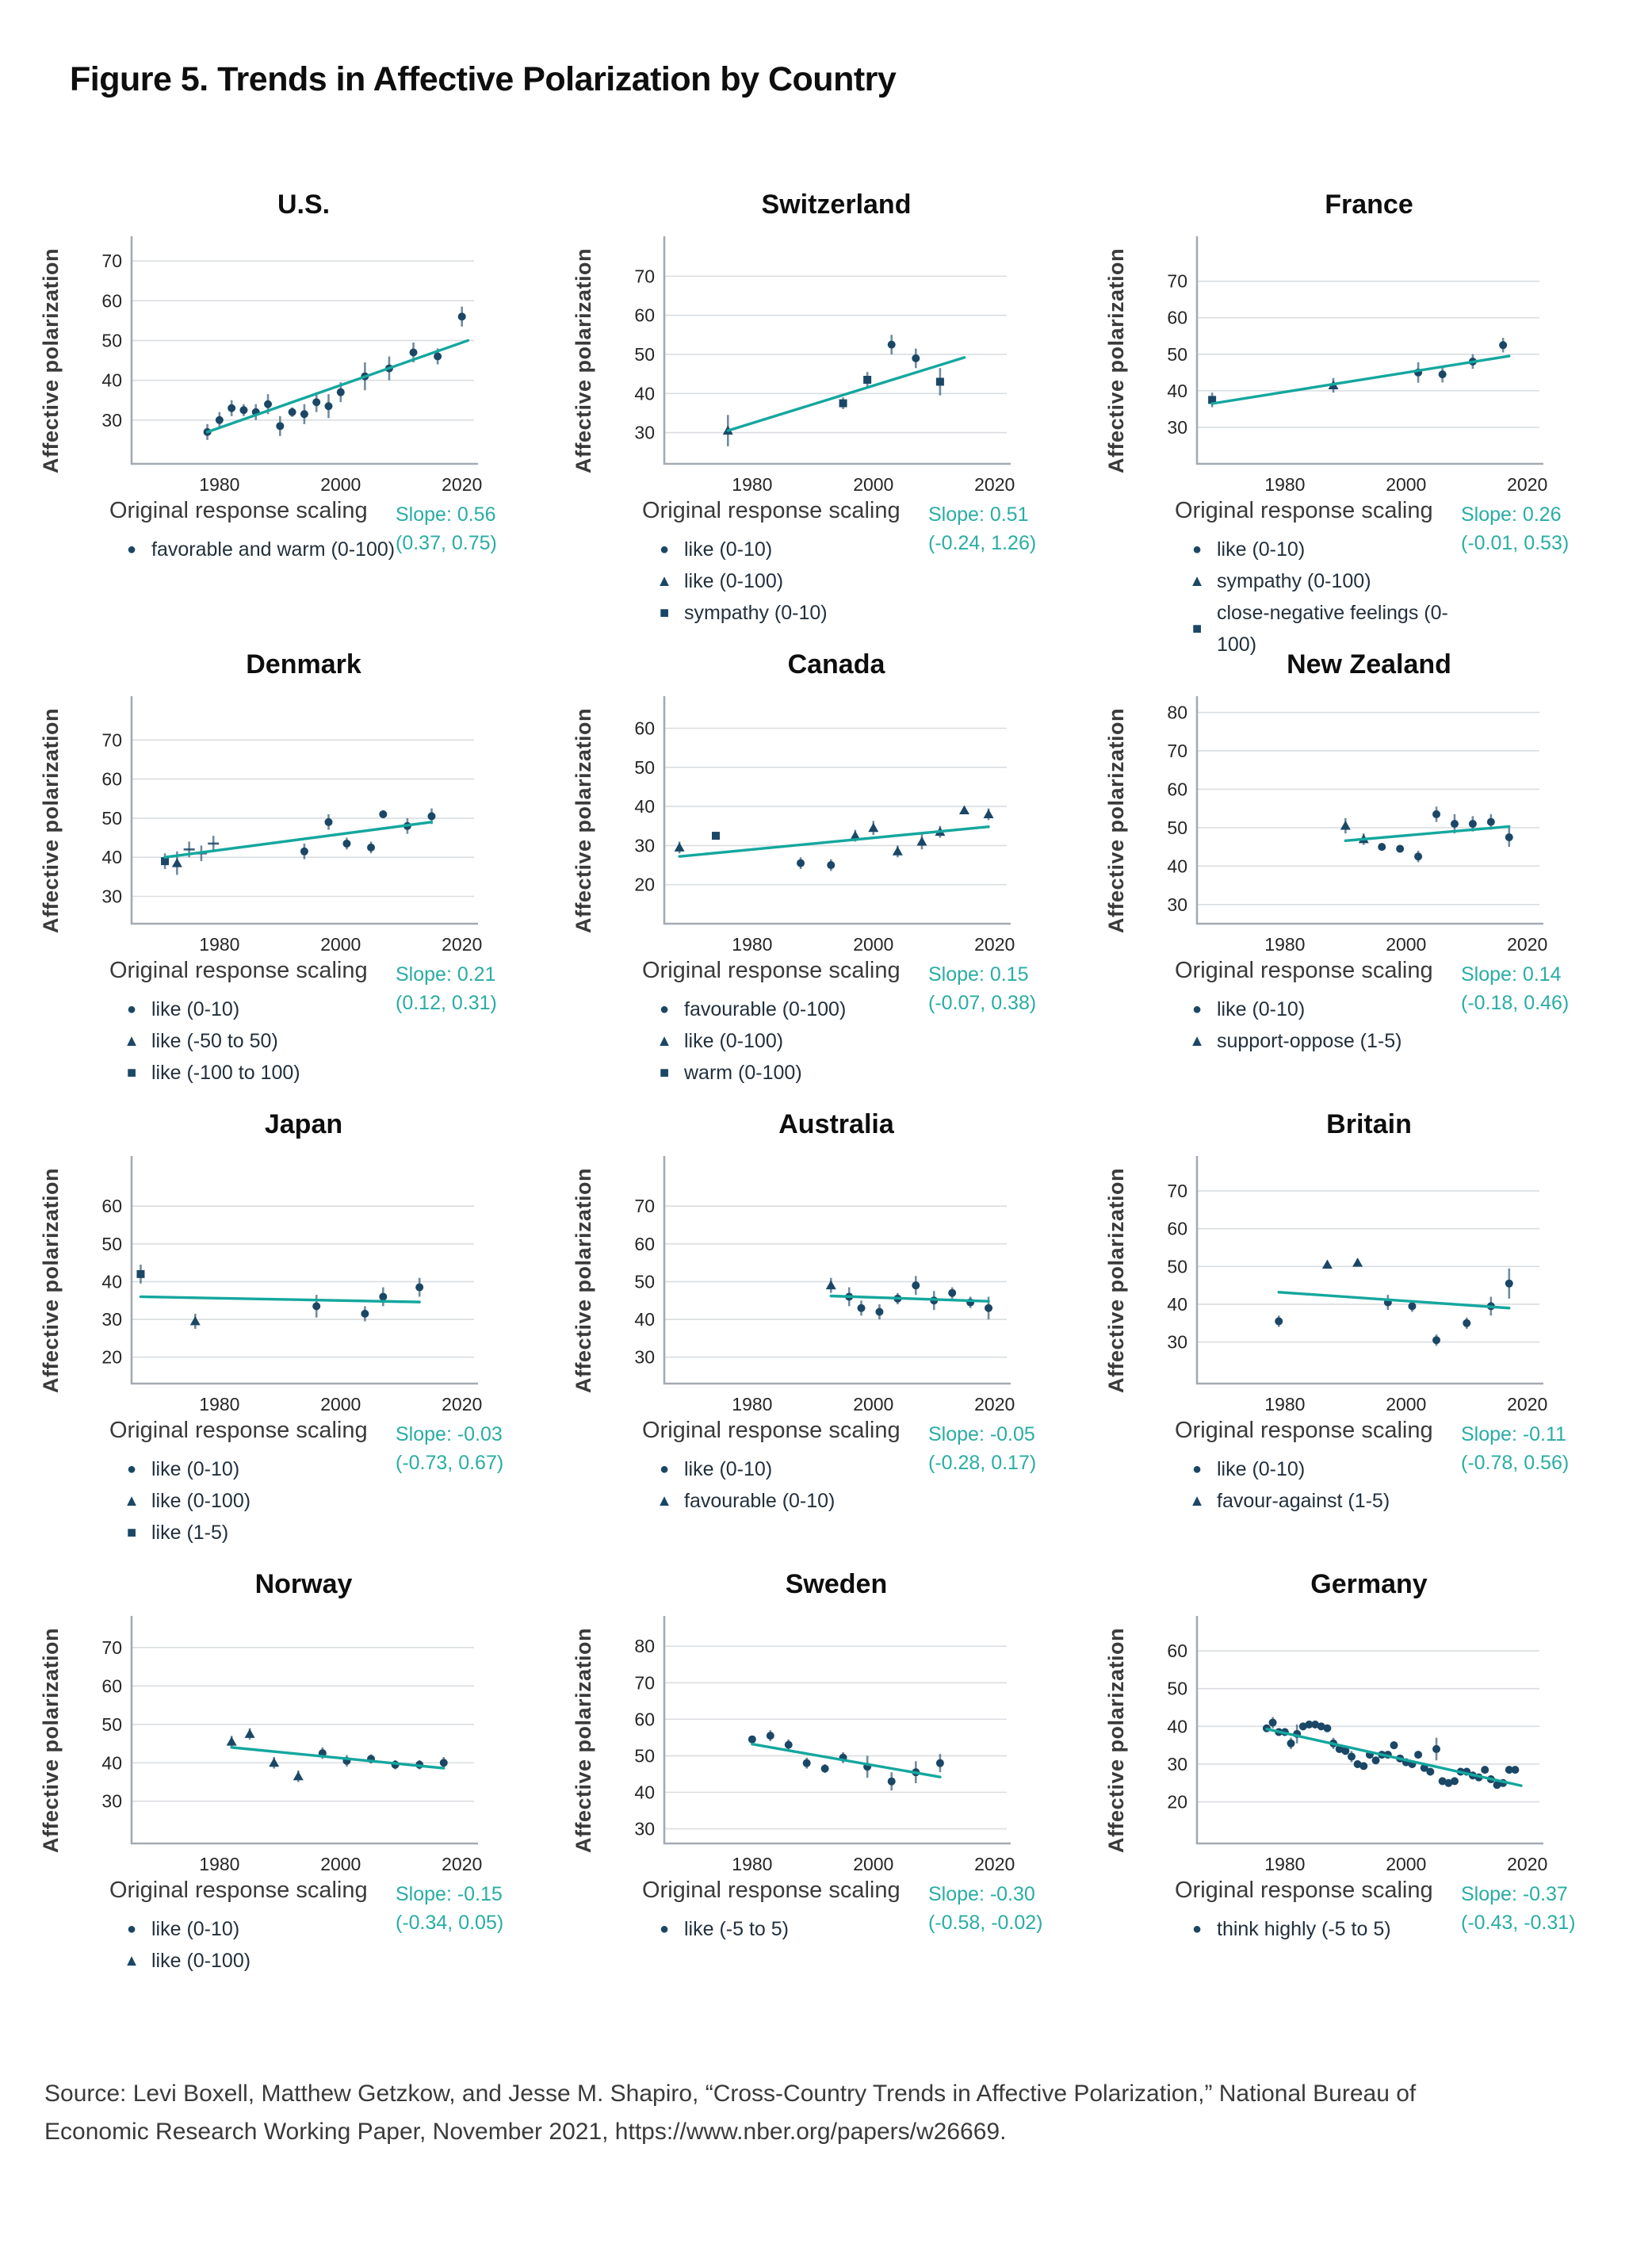 This screenshot has width=1652, height=2251. What do you see at coordinates (778, 613) in the screenshot?
I see `legend-item: ■ sympathy (0-10)` at bounding box center [778, 613].